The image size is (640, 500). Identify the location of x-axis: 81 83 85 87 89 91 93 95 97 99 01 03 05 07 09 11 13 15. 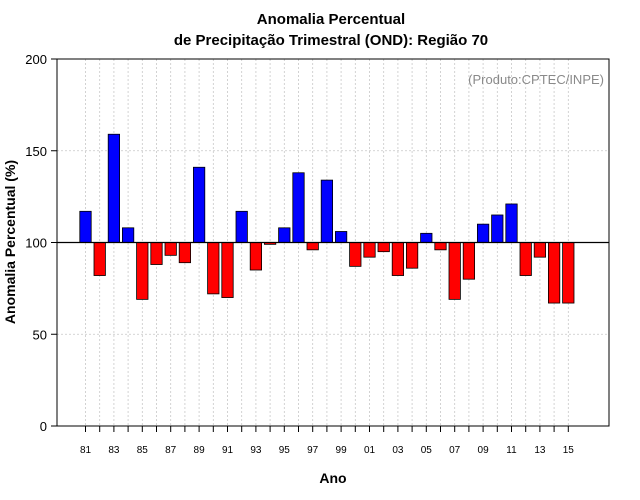
(327, 441).